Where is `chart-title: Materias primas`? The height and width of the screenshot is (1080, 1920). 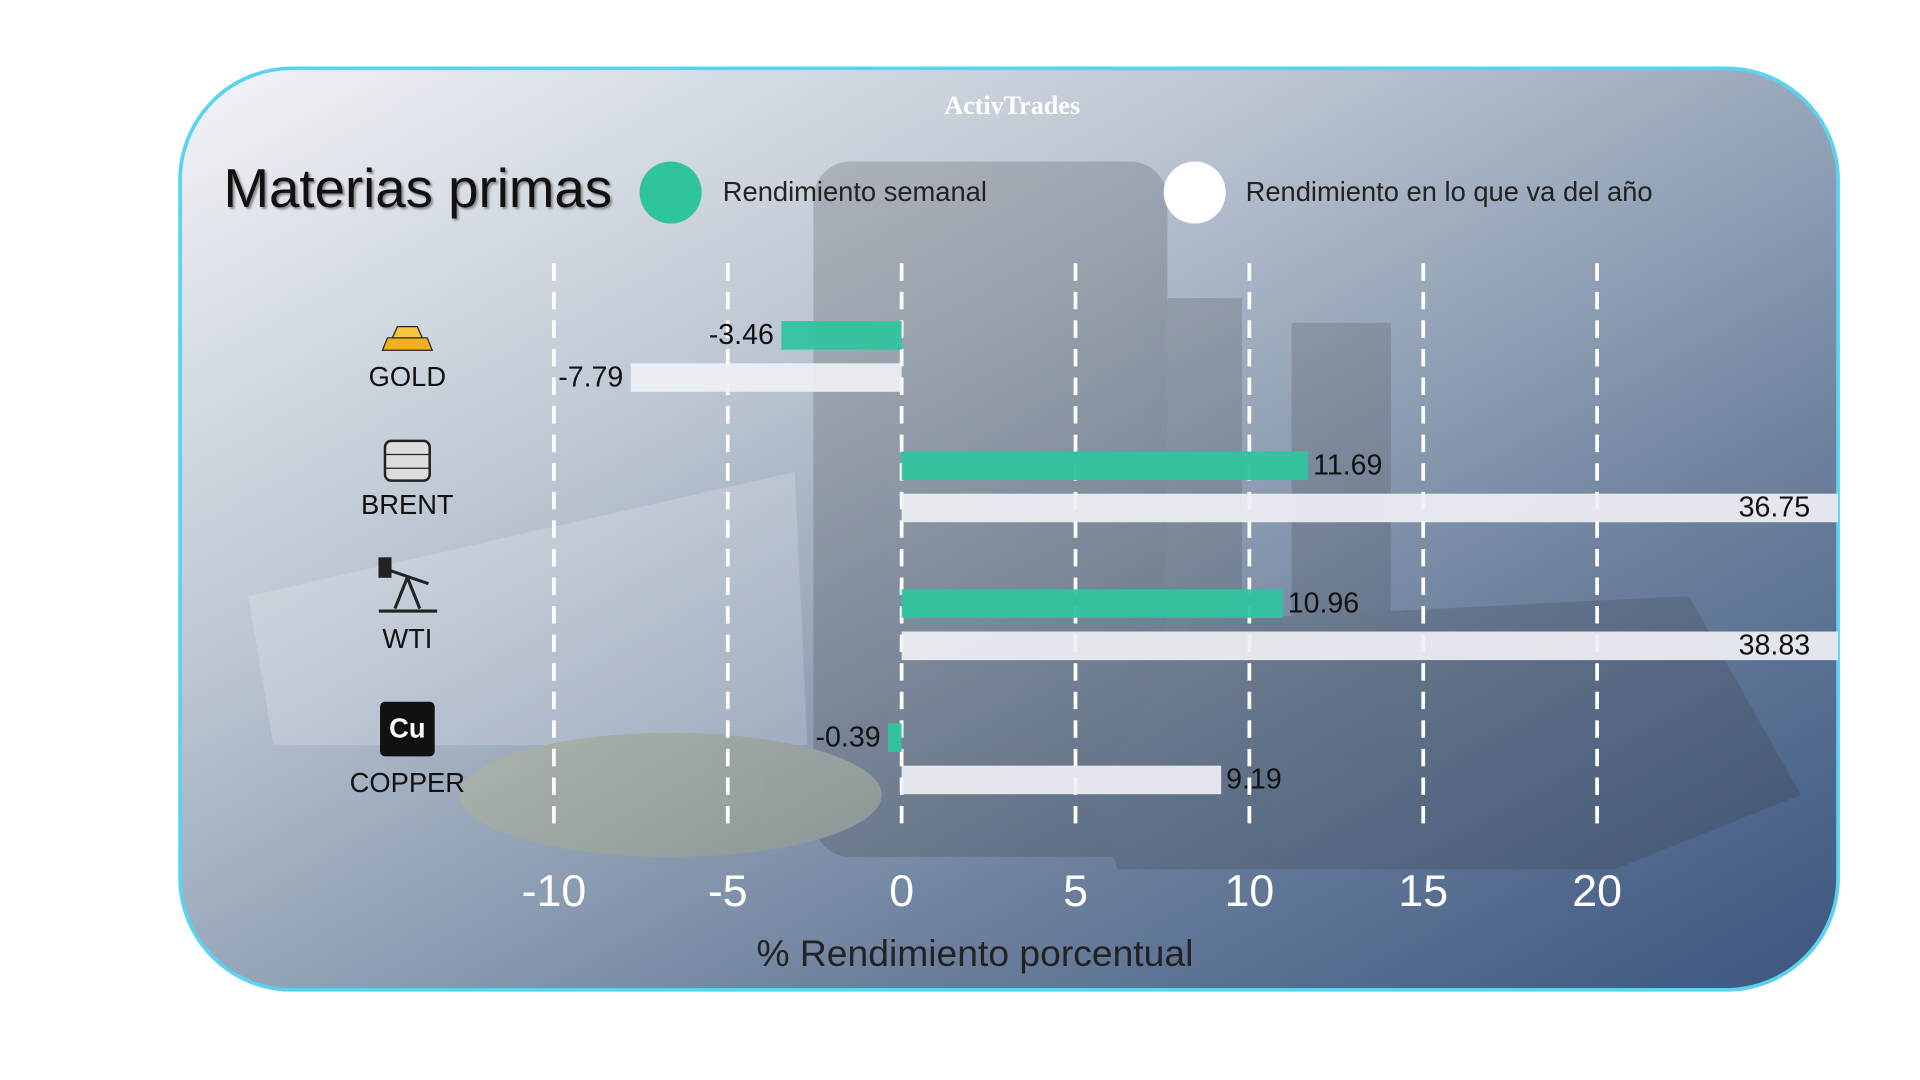 chart-title: Materias primas is located at coordinates (418, 188).